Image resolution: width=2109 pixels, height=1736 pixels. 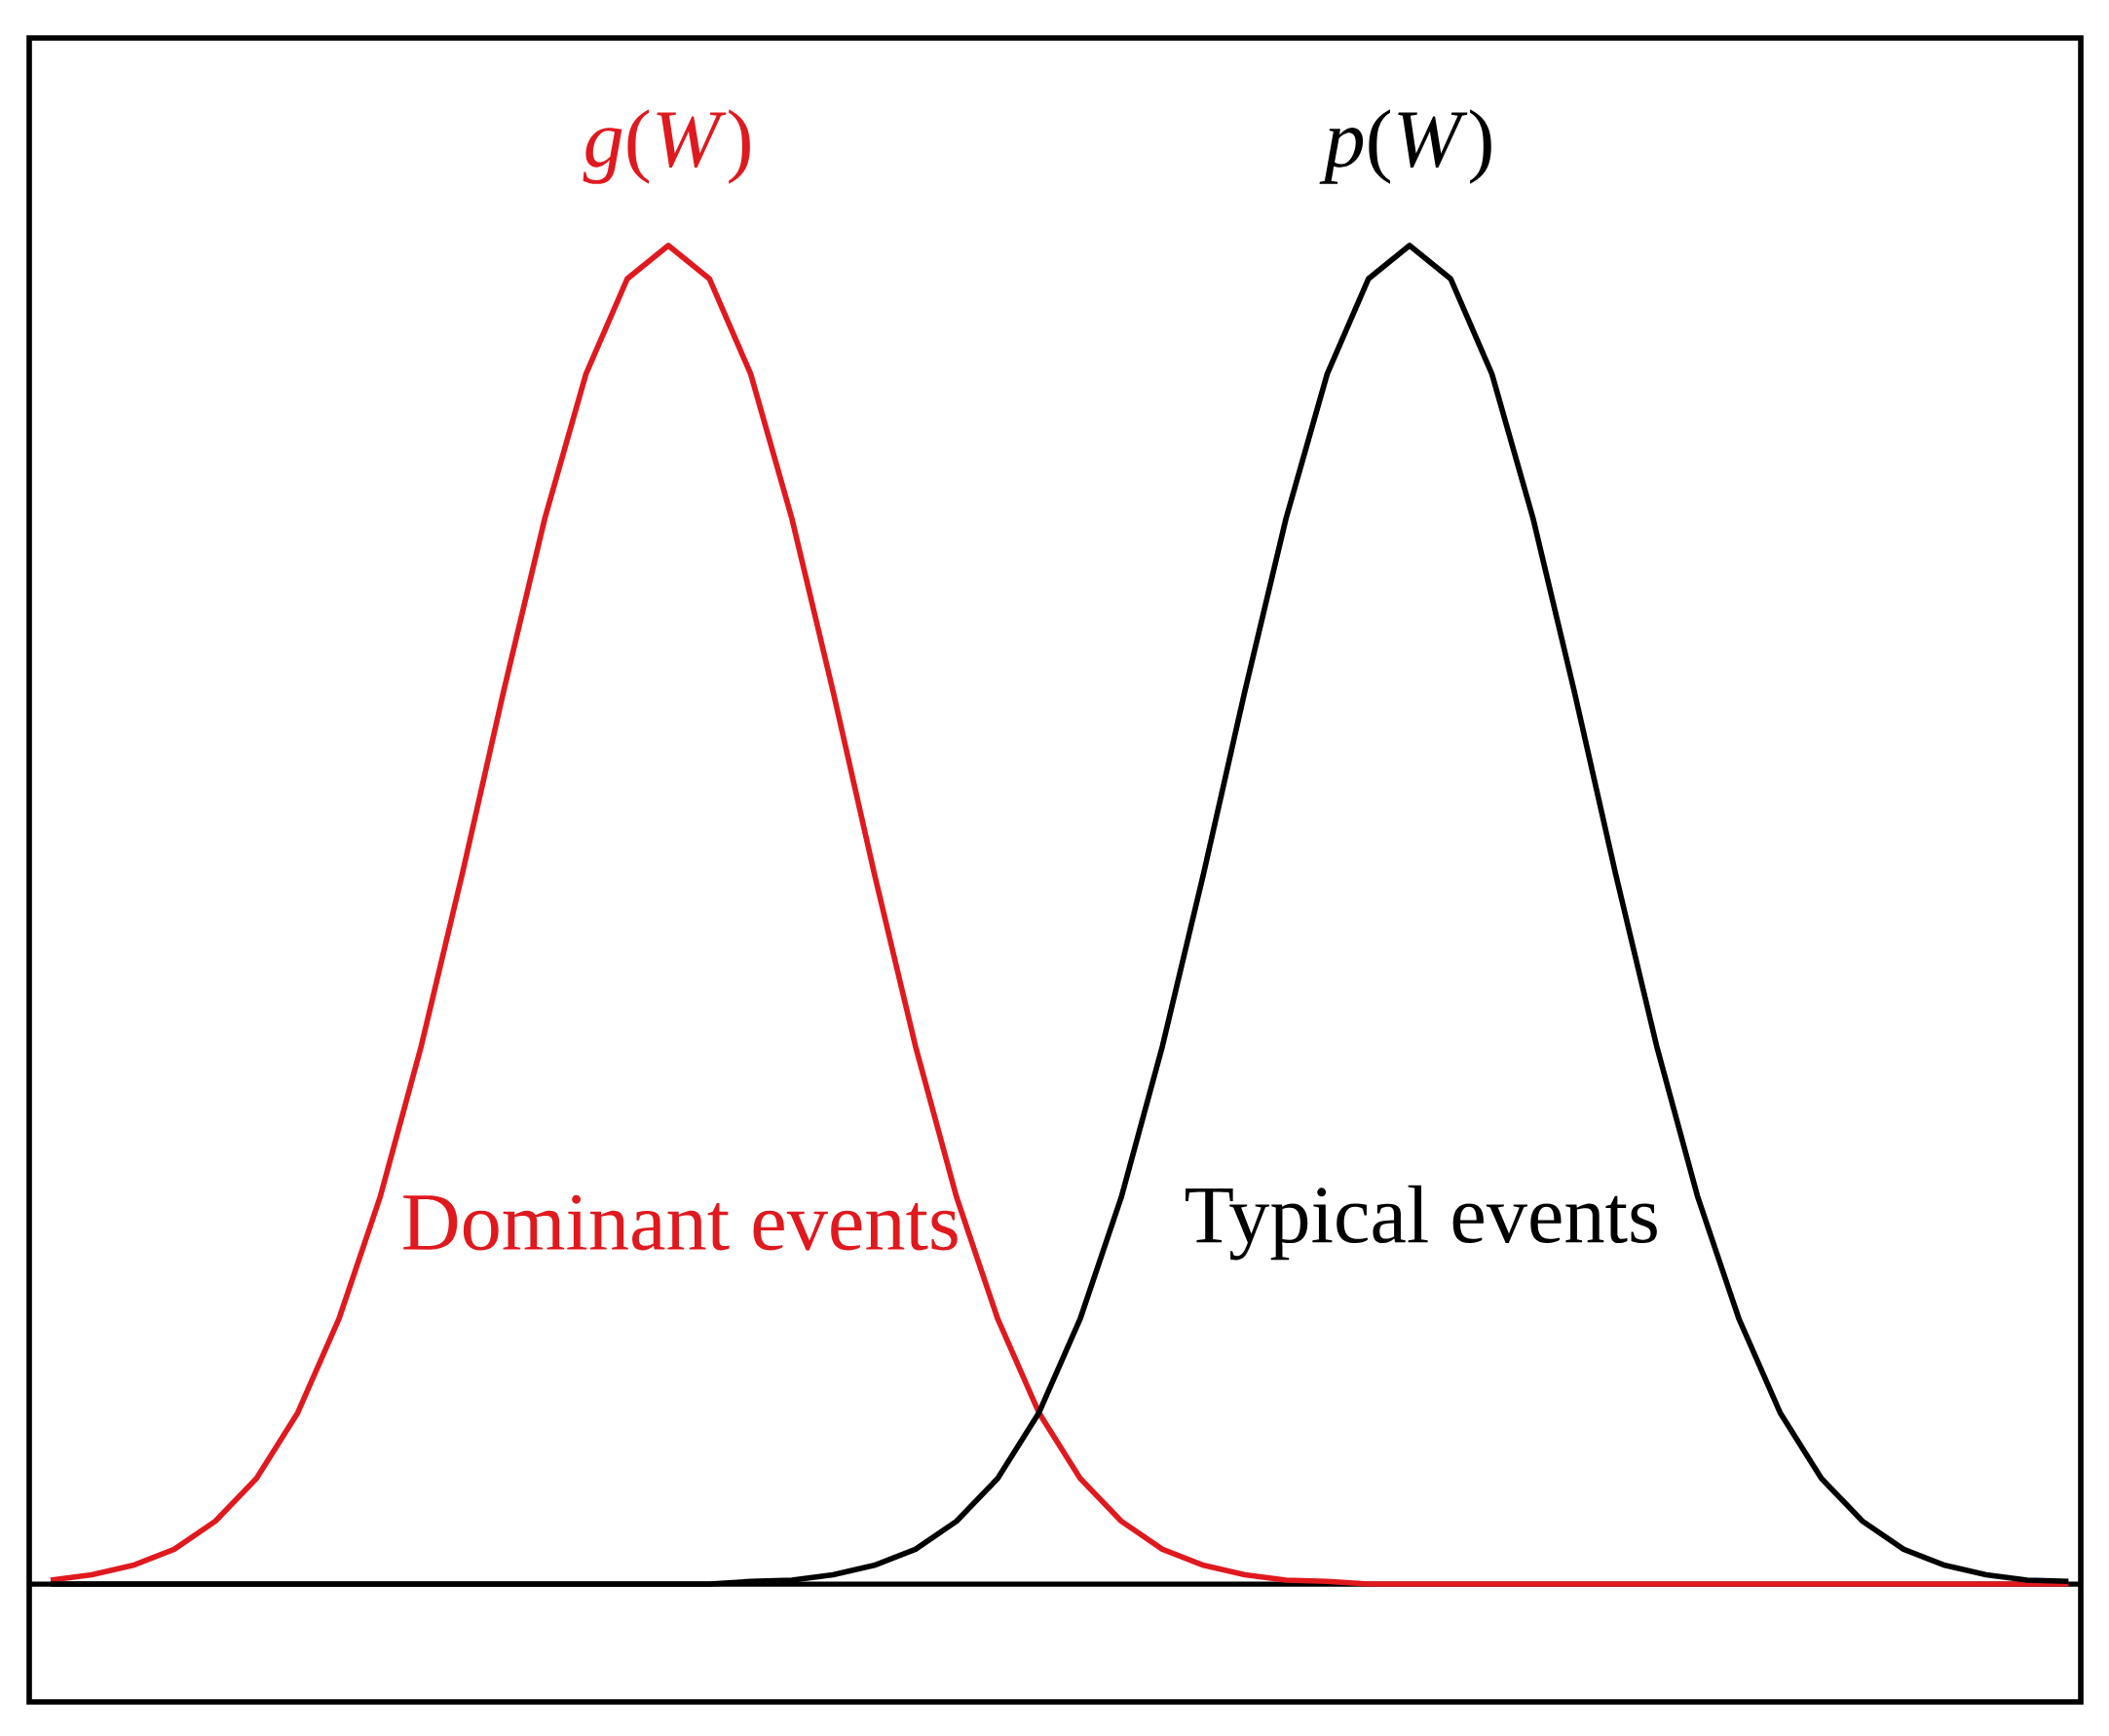 I want to click on series-label: g(W), so click(x=666, y=146).